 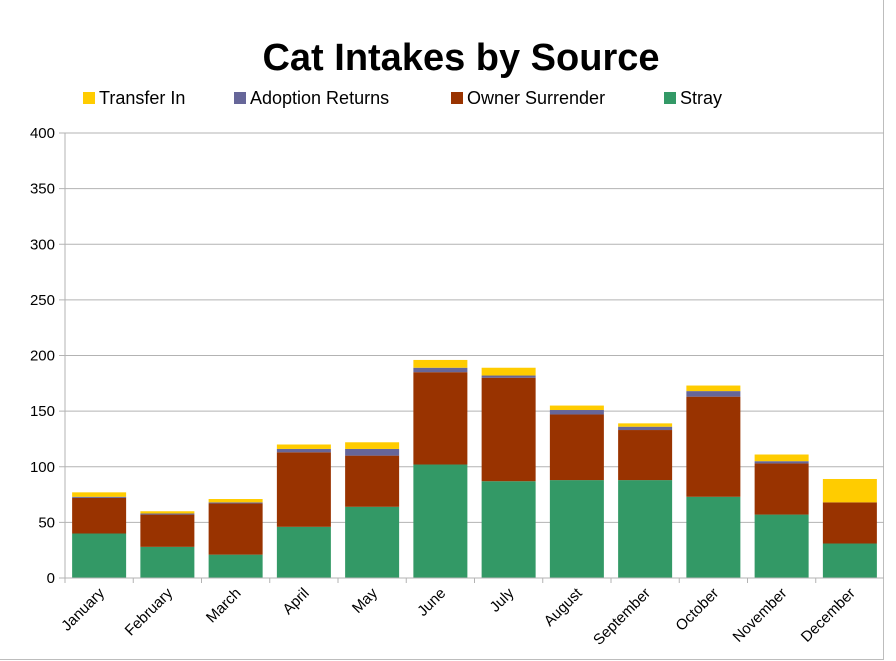 I want to click on y-tick-label: 150, so click(x=42, y=411).